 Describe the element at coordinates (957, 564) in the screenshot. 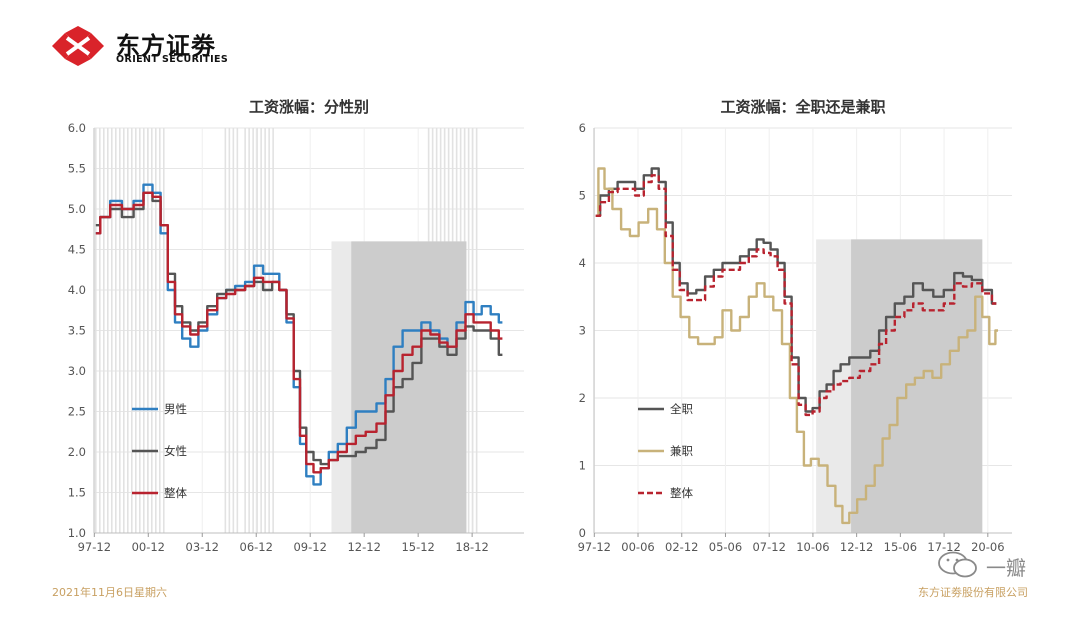

I see `wechat-icon` at that location.